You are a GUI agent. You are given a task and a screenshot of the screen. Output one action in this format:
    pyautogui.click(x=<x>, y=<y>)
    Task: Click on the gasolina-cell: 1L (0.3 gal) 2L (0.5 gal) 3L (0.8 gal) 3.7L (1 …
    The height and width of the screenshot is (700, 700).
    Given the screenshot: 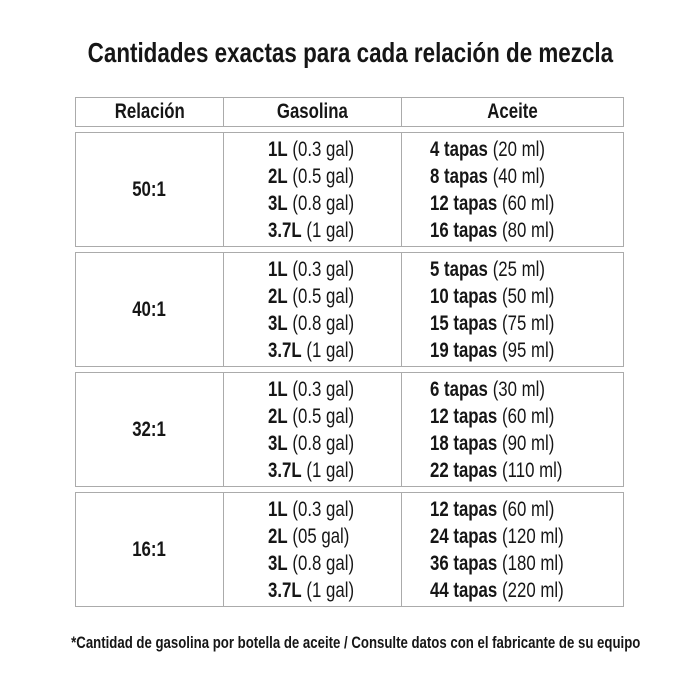 What is the action you would take?
    pyautogui.click(x=312, y=309)
    